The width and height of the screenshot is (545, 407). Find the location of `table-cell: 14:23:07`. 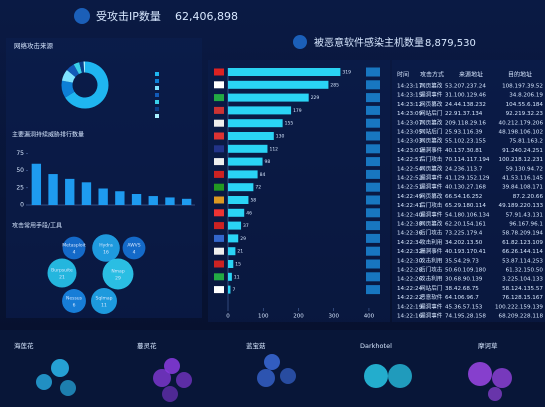

table-cell: 14:23:07 is located at coordinates (410, 123).